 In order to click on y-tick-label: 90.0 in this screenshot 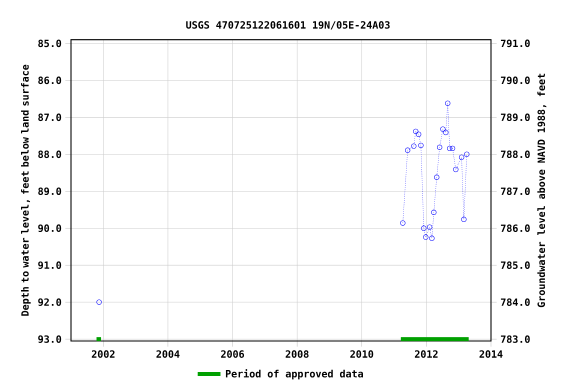, I will do `click(50, 228)`.